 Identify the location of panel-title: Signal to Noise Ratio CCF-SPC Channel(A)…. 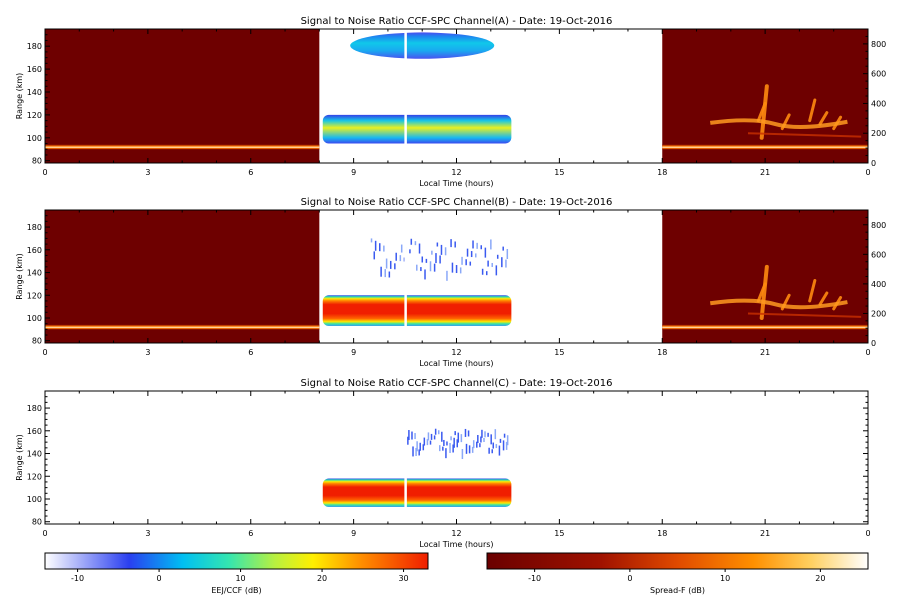
(457, 21).